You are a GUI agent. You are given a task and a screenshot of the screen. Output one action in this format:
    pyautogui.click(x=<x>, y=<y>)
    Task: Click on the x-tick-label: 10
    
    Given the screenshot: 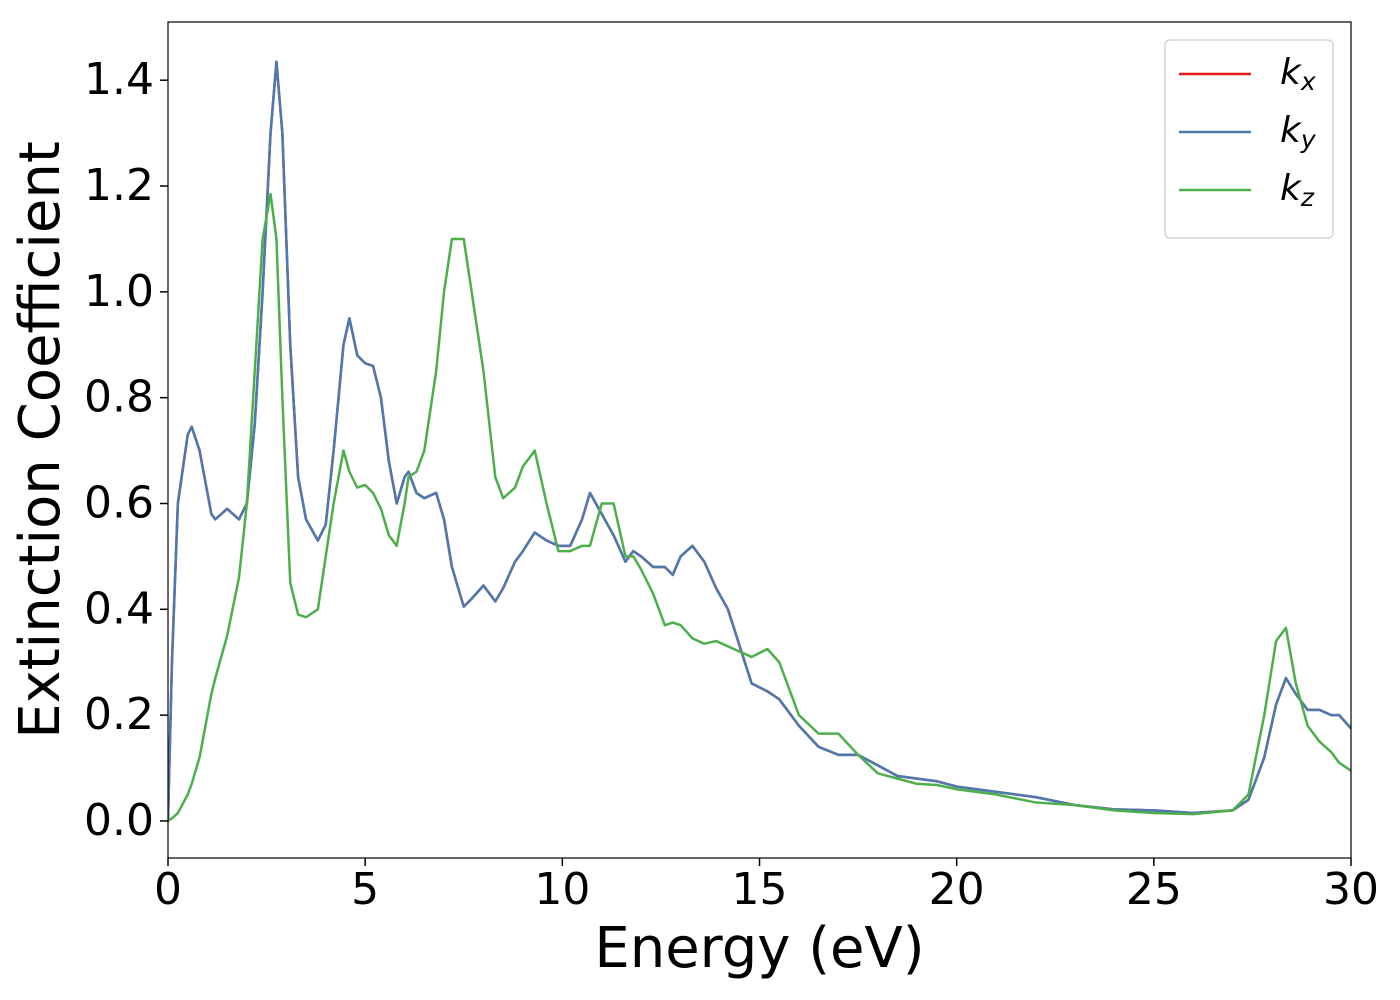 What is the action you would take?
    pyautogui.click(x=562, y=889)
    